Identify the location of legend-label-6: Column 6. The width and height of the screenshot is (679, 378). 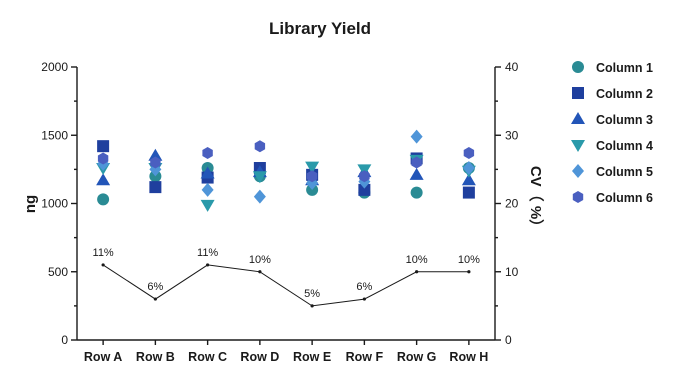
(624, 198).